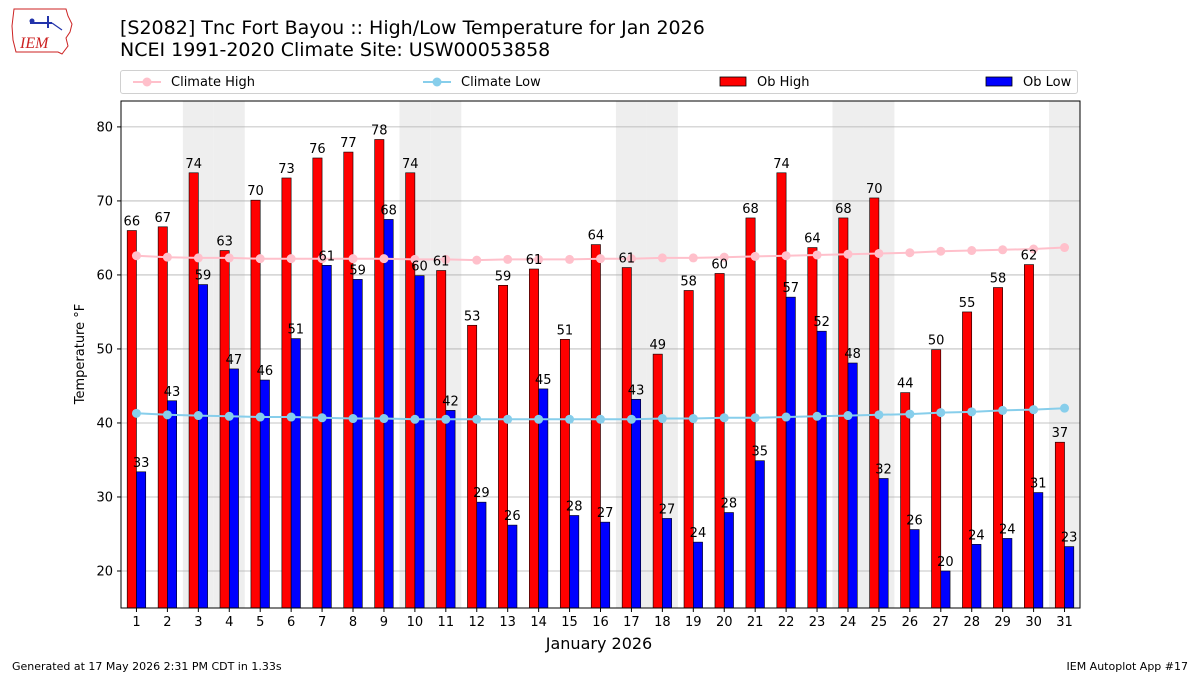  I want to click on x-tick-label: 27, so click(941, 622).